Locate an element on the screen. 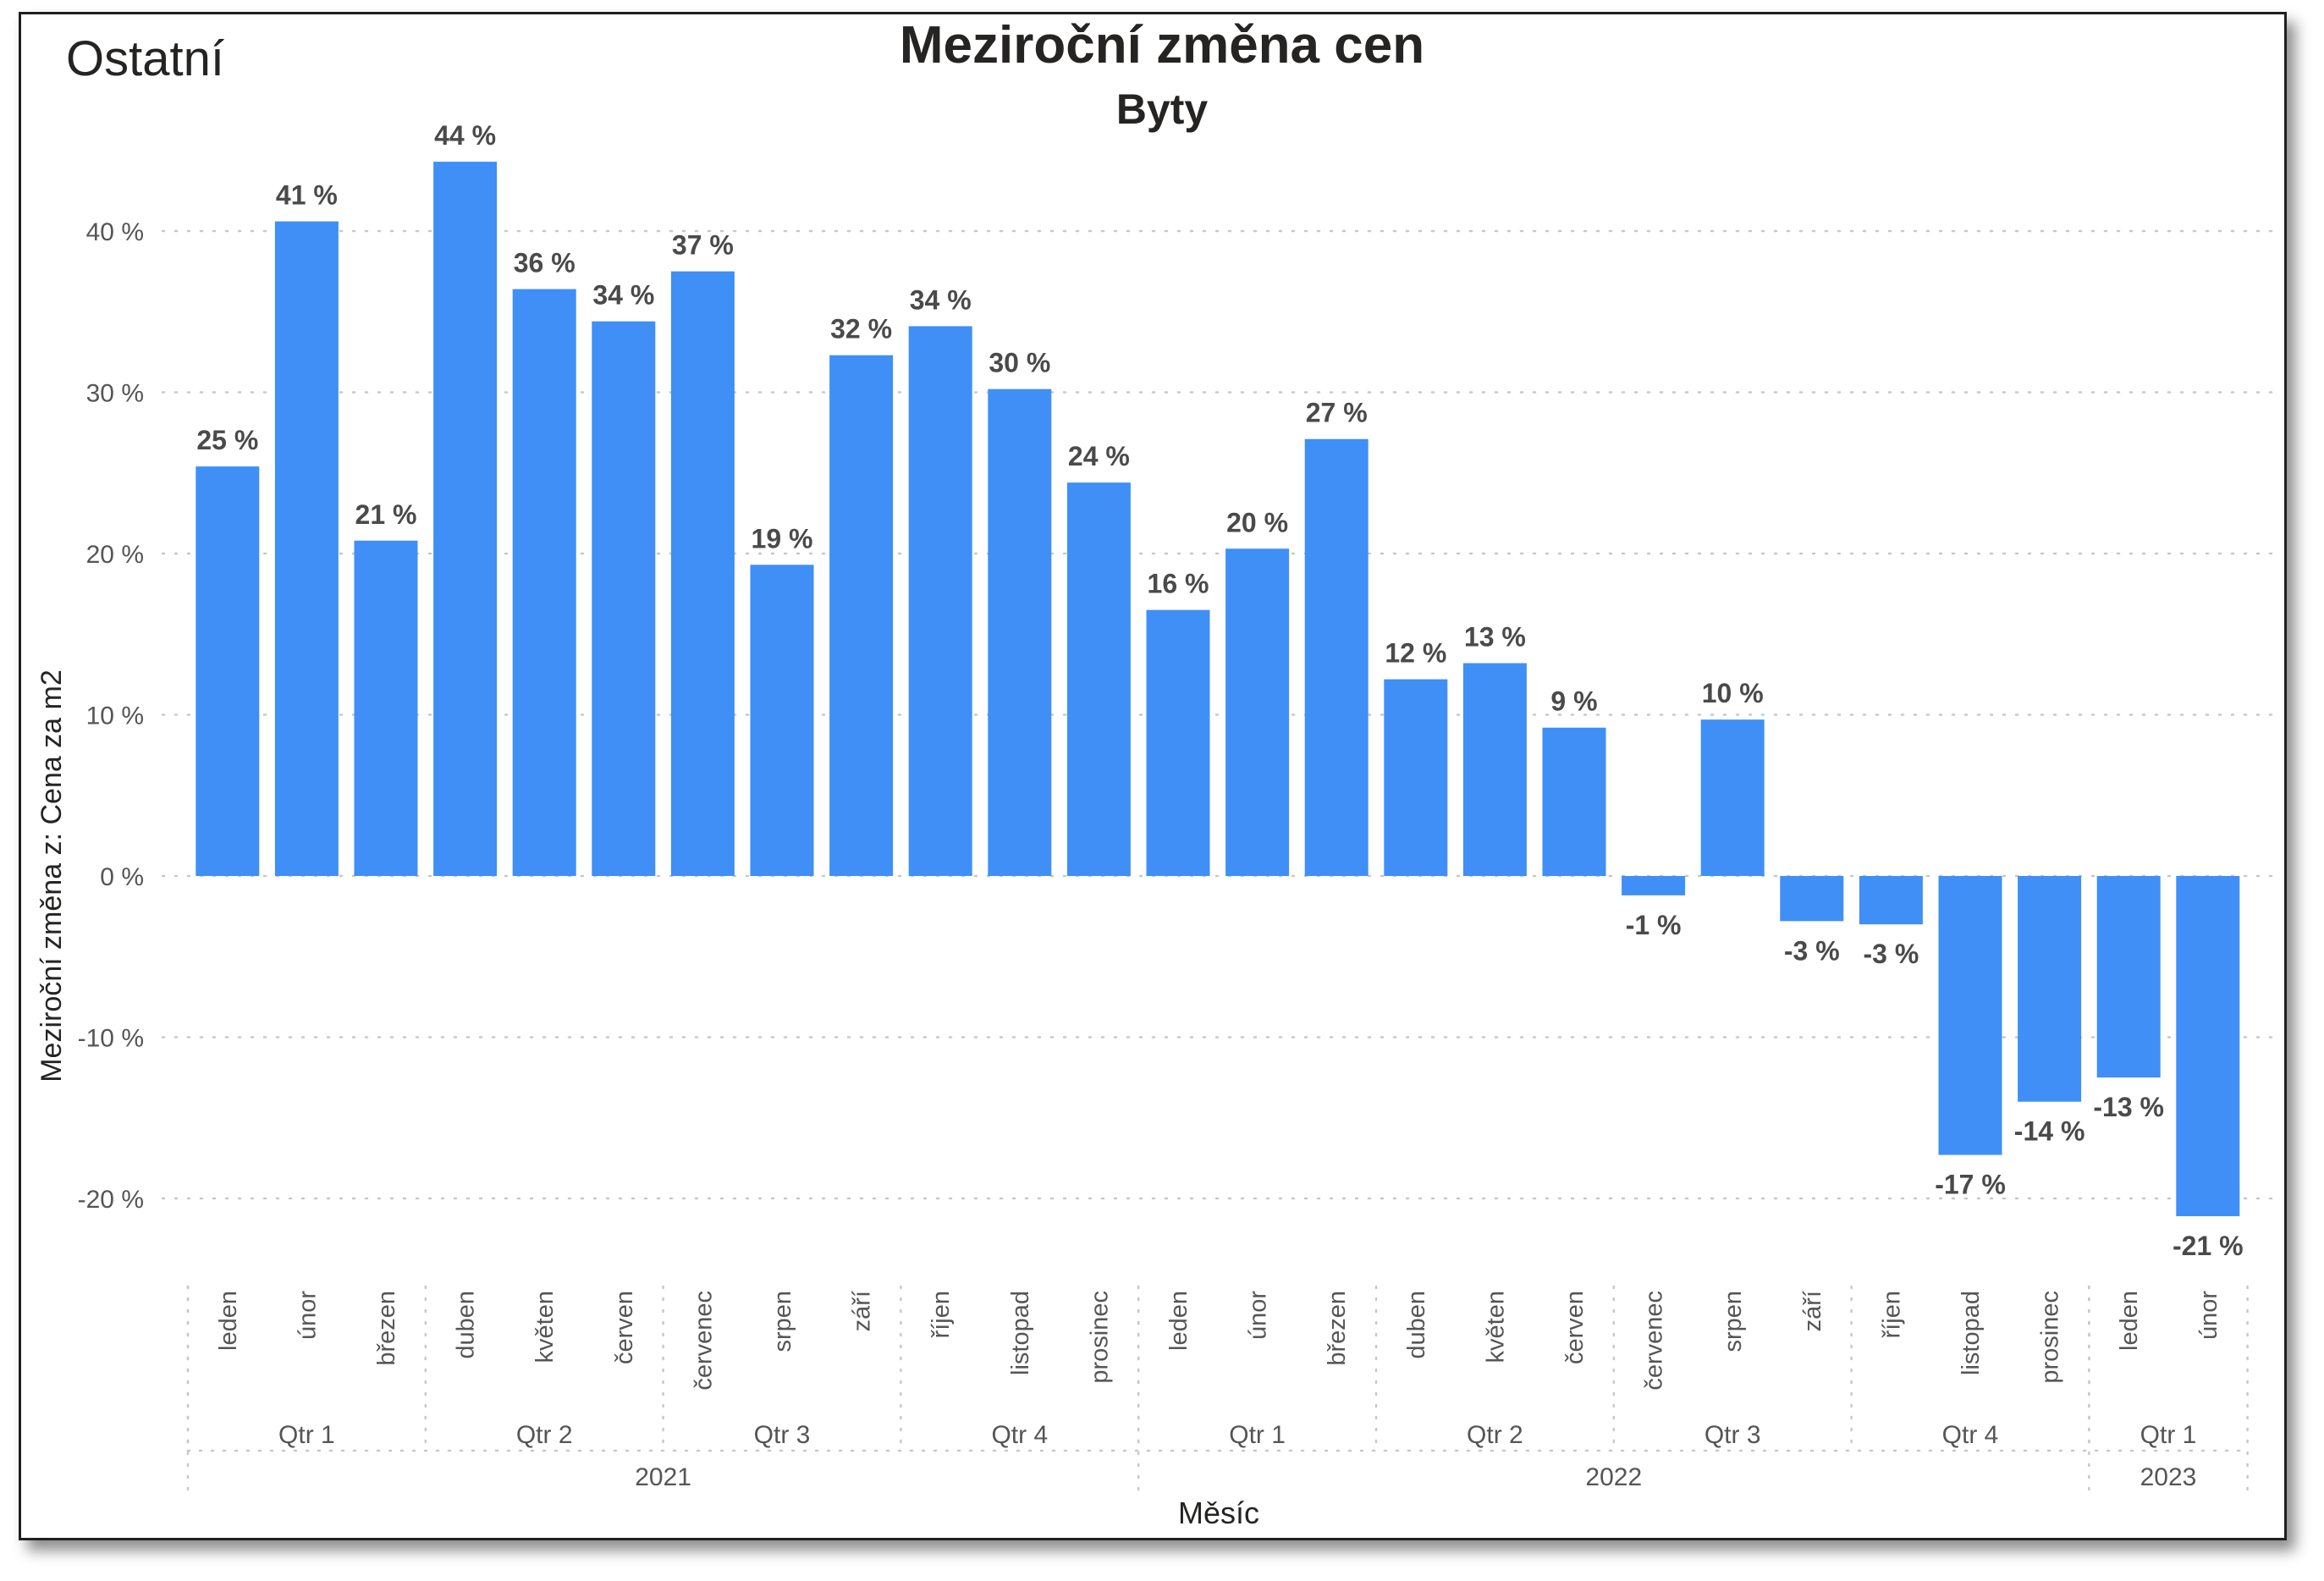 This screenshot has height=1581, width=2324. bar-data-label: 21 % is located at coordinates (386, 514).